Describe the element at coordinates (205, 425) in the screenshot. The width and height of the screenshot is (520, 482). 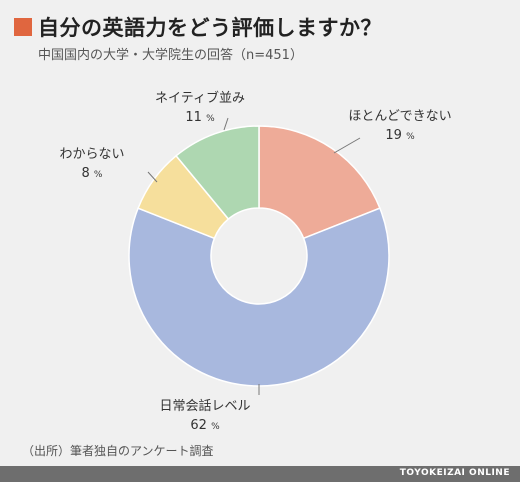
I see `slice-value-1: 62 %` at that location.